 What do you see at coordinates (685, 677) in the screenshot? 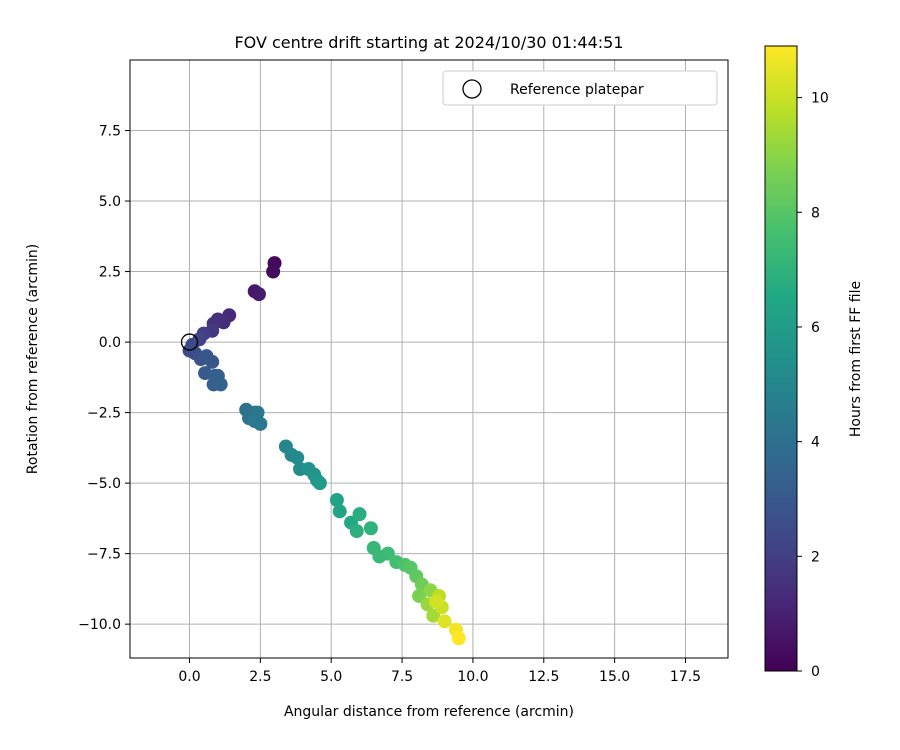
I see `x-tick-label: 17.5` at bounding box center [685, 677].